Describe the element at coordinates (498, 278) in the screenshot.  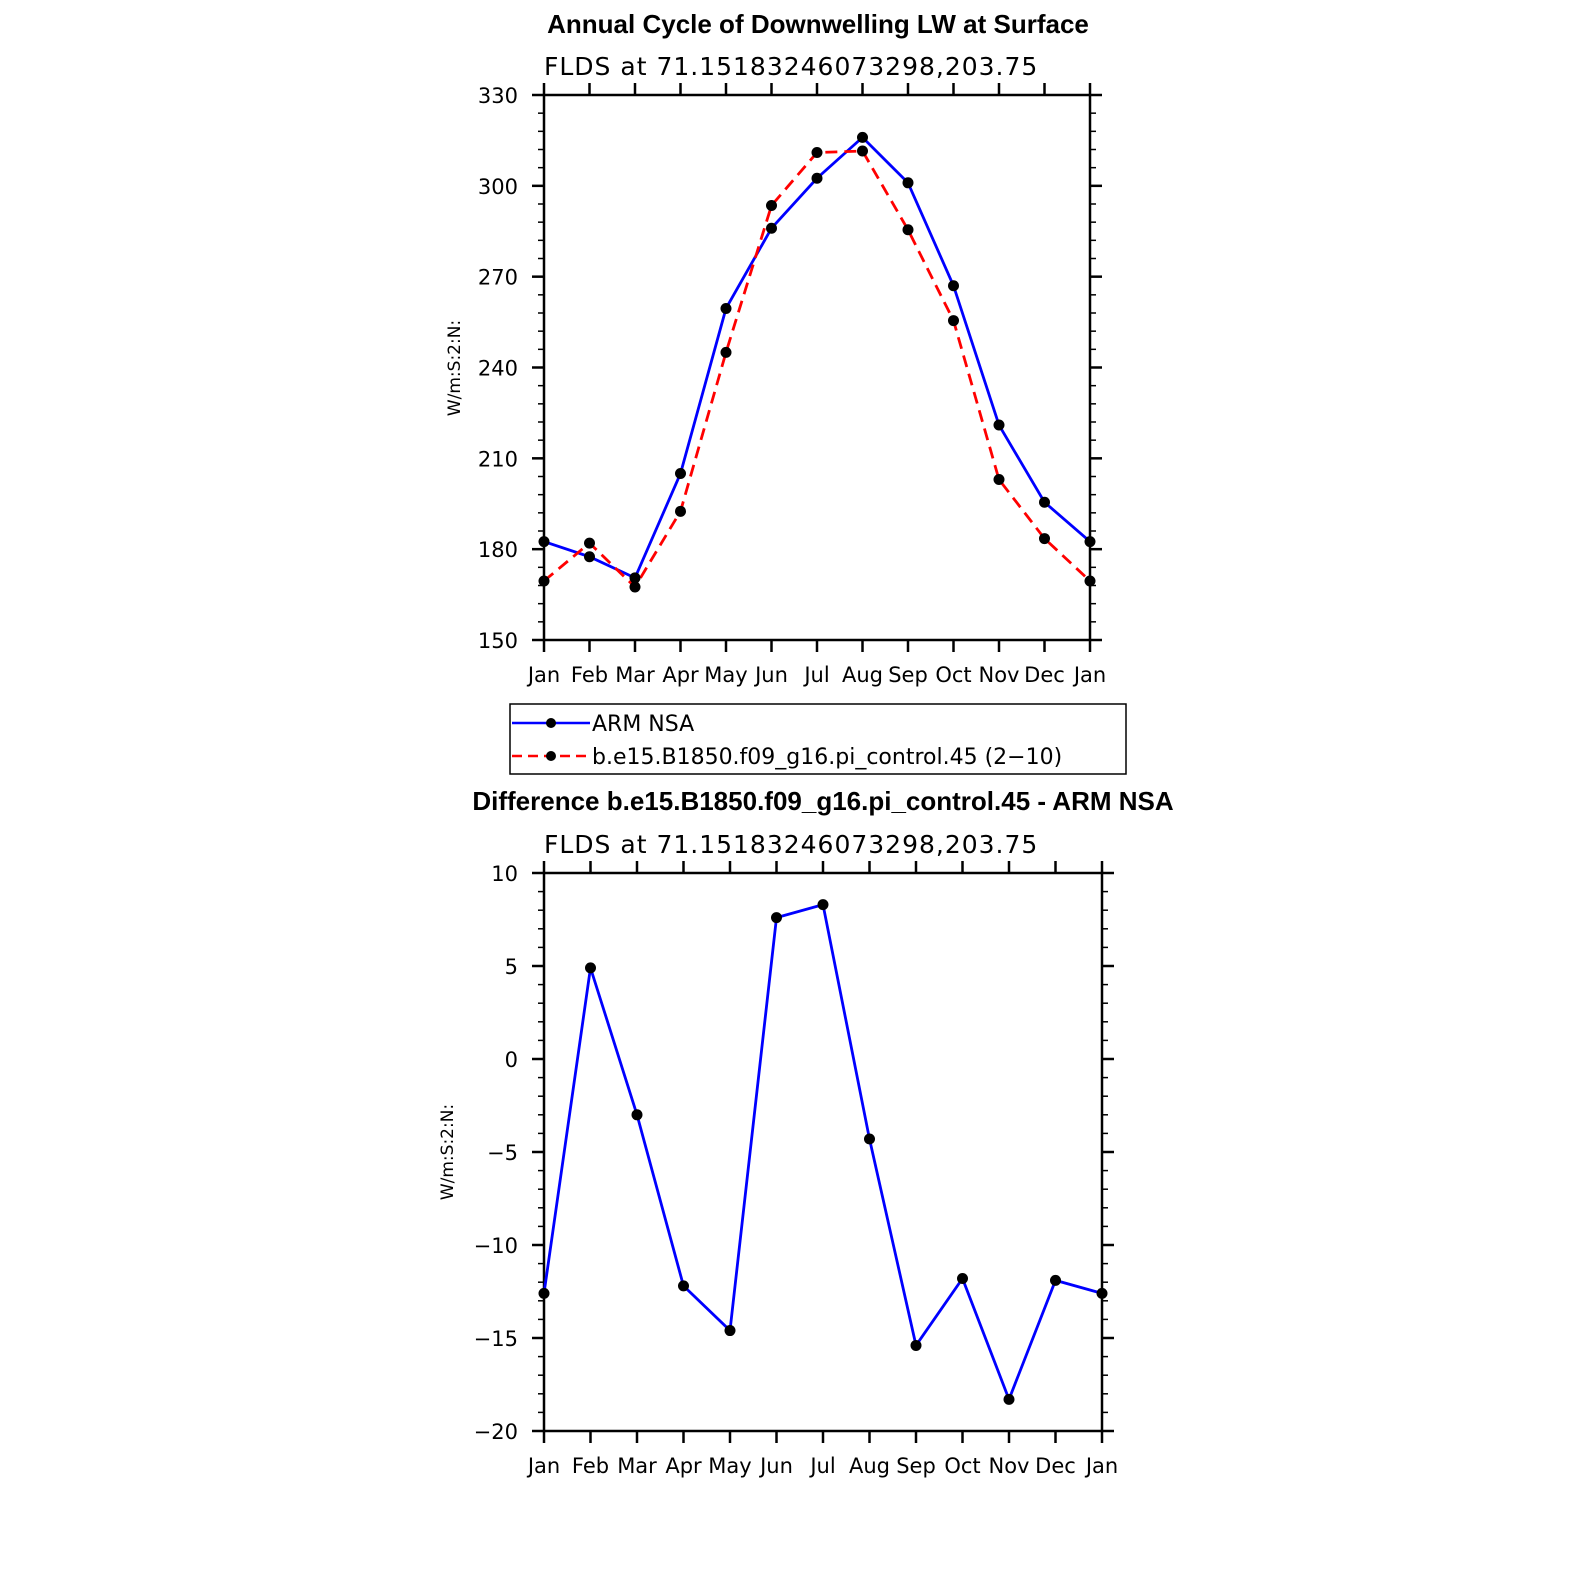
I see `y-tick-label: 270` at that location.